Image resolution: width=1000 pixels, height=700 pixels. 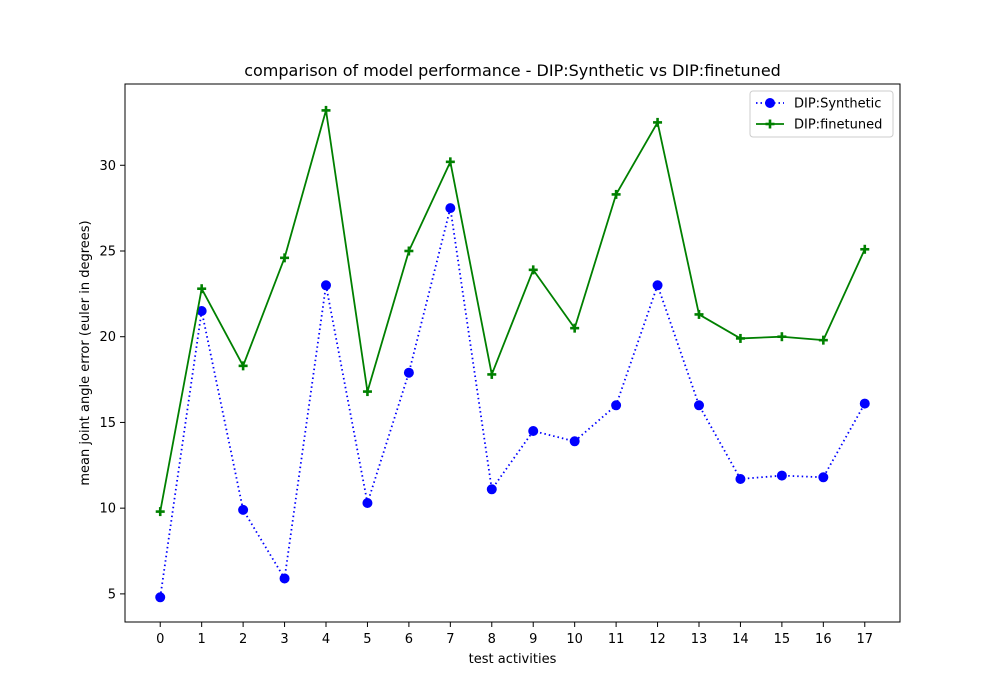 What do you see at coordinates (514, 634) in the screenshot?
I see `x-axis-ticks: 0 1 2 3 4 5 6 7 8 9 10 11 12 13 14 15 16 17` at bounding box center [514, 634].